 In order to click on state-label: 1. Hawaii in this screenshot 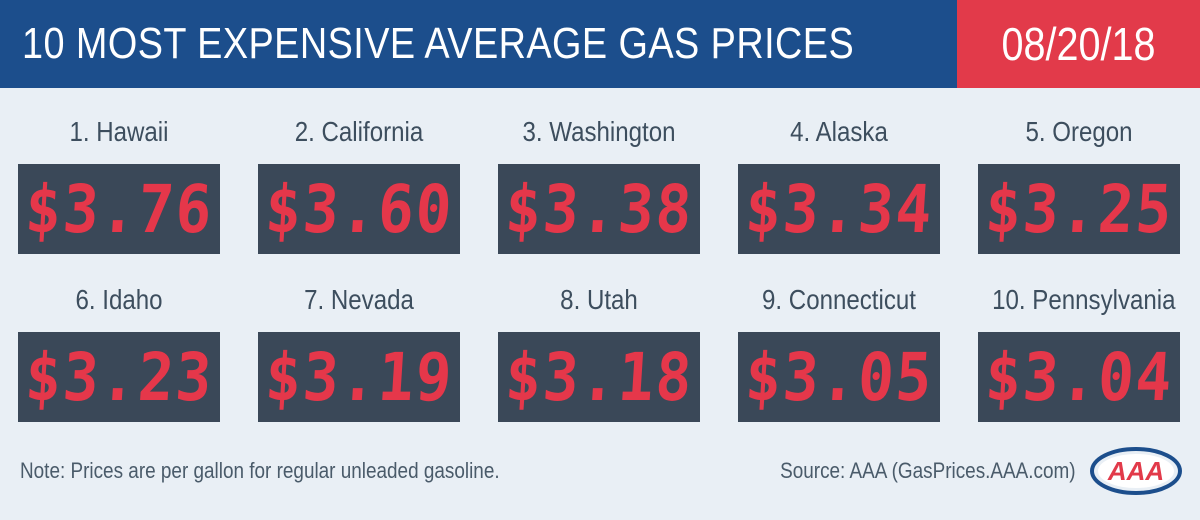, I will do `click(119, 131)`.